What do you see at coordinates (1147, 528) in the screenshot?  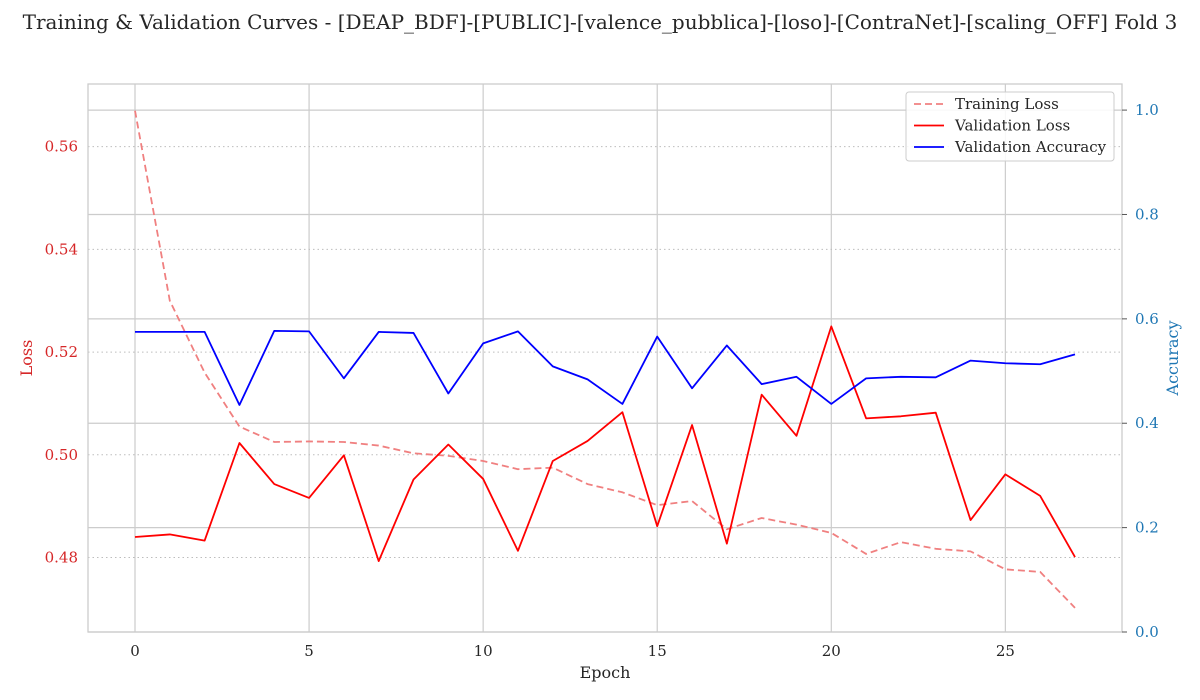 I see `y-right-tick-label: 0.2` at bounding box center [1147, 528].